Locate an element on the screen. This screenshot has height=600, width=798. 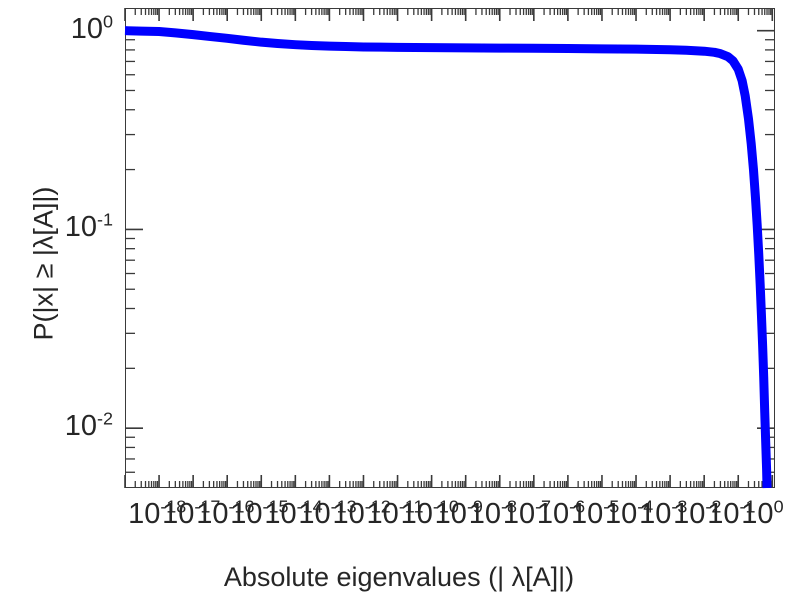
x-axis-title: Absolute eigenvalues (| λ[A]|) is located at coordinates (399, 577).